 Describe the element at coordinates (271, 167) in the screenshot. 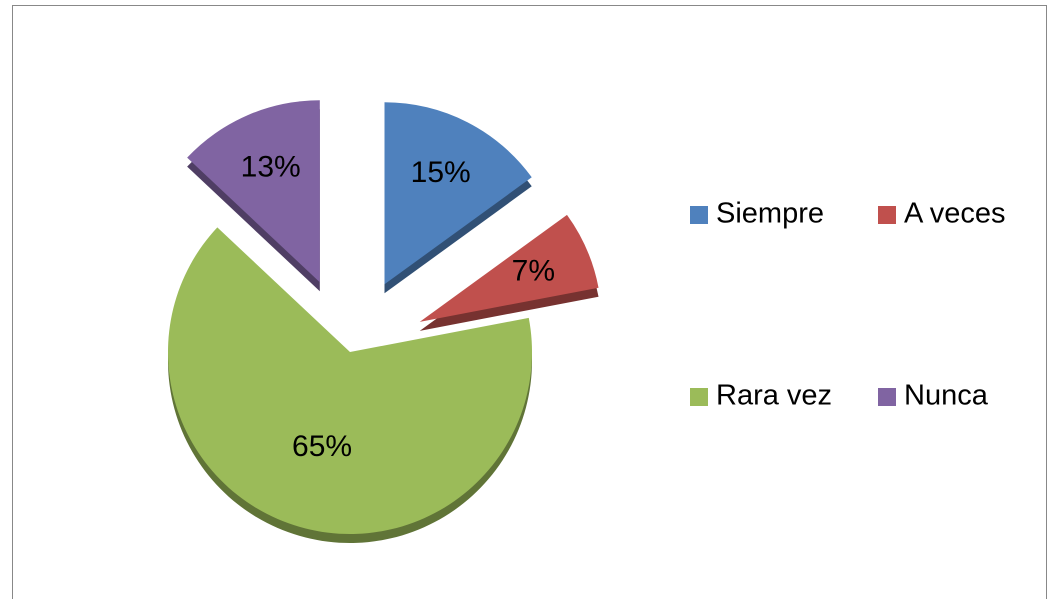

I see `data-label: 13%` at that location.